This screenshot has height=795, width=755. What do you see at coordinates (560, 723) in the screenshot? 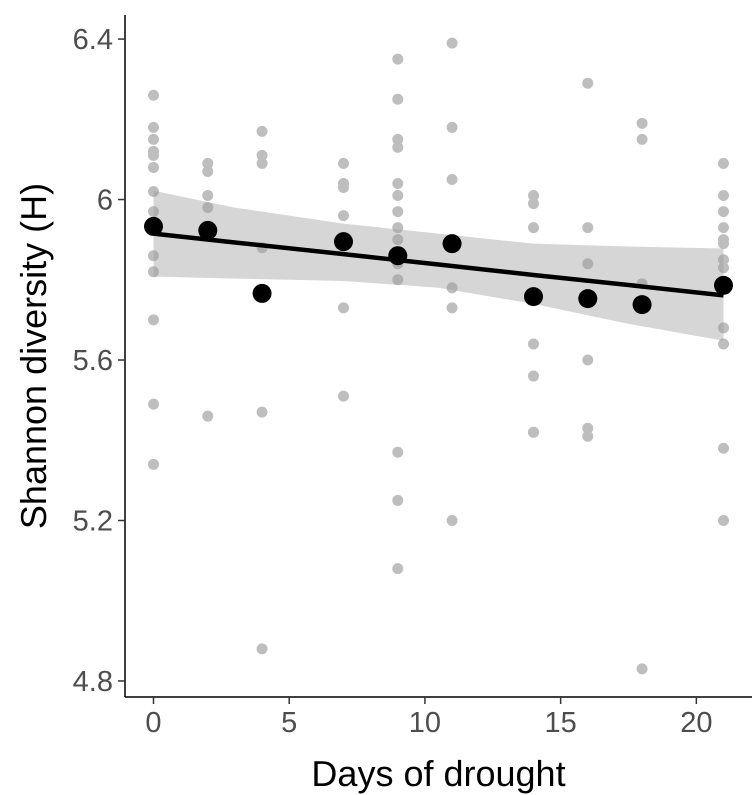
I see `x-tick-label: 15` at bounding box center [560, 723].